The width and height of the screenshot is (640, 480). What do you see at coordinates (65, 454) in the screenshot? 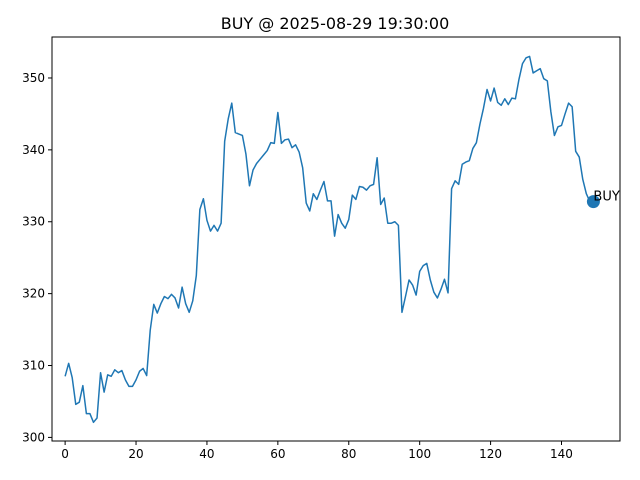
I see `x-tick-label: 0` at bounding box center [65, 454].